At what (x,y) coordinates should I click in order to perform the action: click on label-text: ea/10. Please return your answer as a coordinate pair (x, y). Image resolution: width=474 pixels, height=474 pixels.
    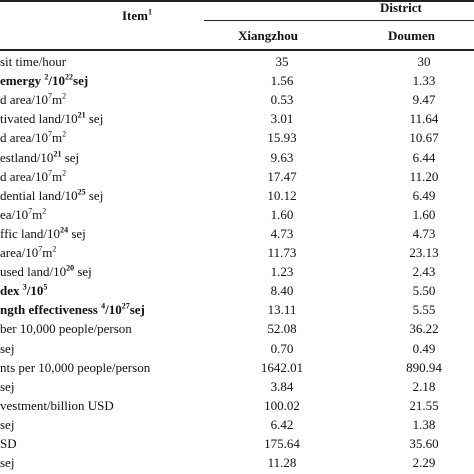
    Looking at the image, I should click on (14, 214).